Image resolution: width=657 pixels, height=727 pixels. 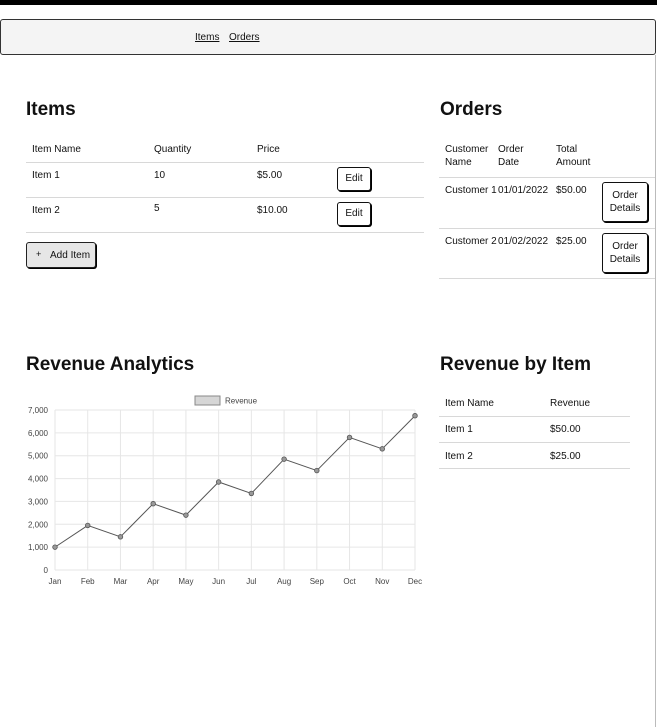 I want to click on order-customer: Customer 2, so click(x=471, y=241).